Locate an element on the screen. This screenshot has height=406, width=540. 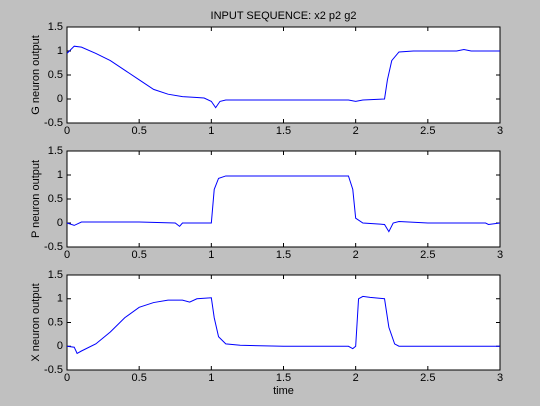
y-axis-label: X neuron output is located at coordinates (36, 322).